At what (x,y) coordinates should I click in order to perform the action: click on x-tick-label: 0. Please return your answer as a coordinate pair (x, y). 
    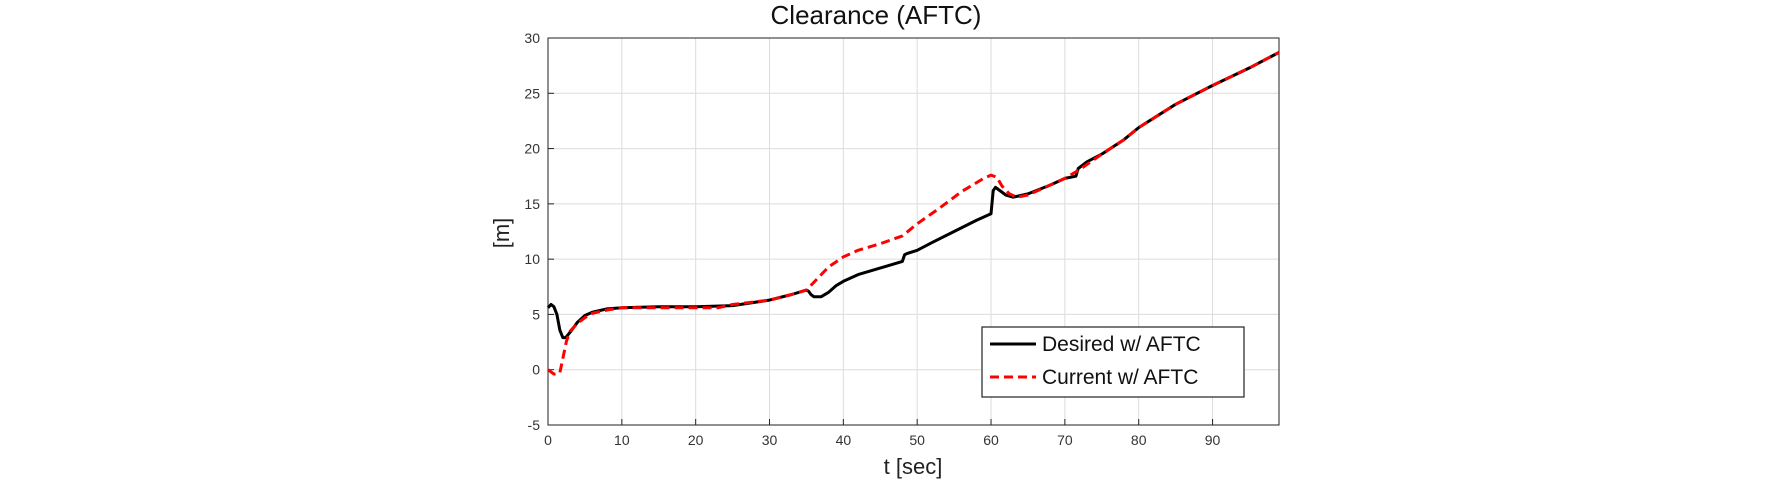
    Looking at the image, I should click on (548, 440).